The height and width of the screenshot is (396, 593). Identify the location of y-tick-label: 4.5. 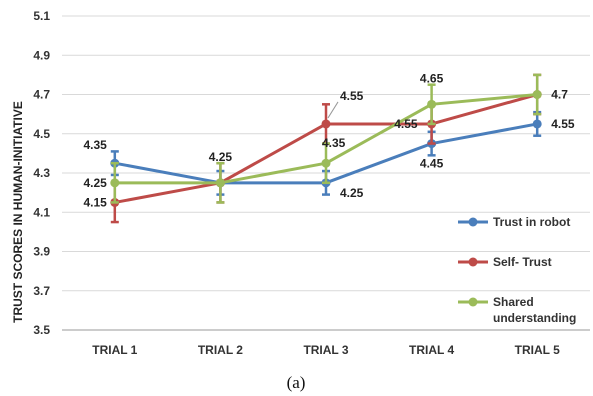
(41, 134).